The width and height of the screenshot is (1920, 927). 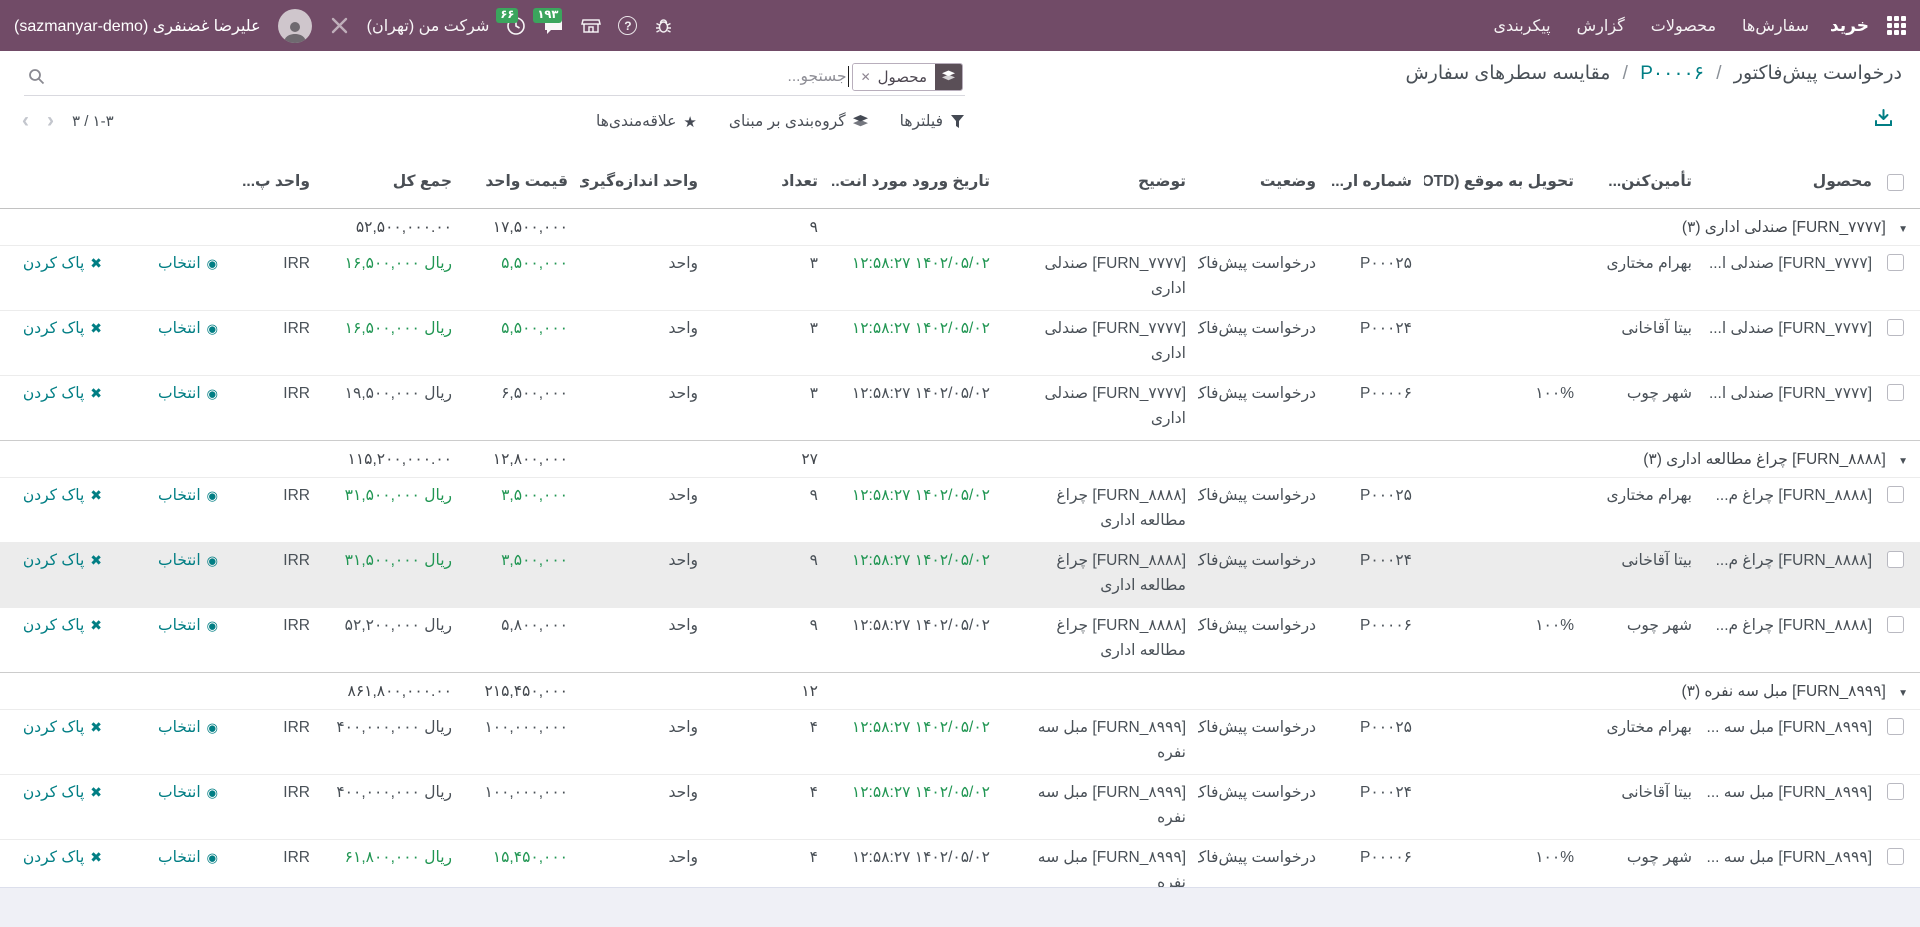 What do you see at coordinates (1683, 26) in the screenshot?
I see `menu-products: محصولات` at bounding box center [1683, 26].